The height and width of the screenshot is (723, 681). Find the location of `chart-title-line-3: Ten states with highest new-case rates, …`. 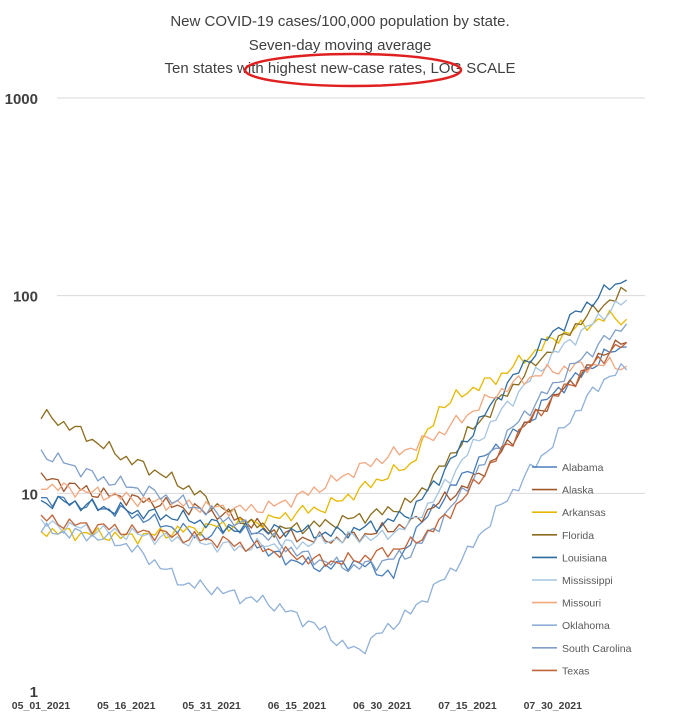

chart-title-line-3: Ten states with highest new-case rates, … is located at coordinates (340, 68).